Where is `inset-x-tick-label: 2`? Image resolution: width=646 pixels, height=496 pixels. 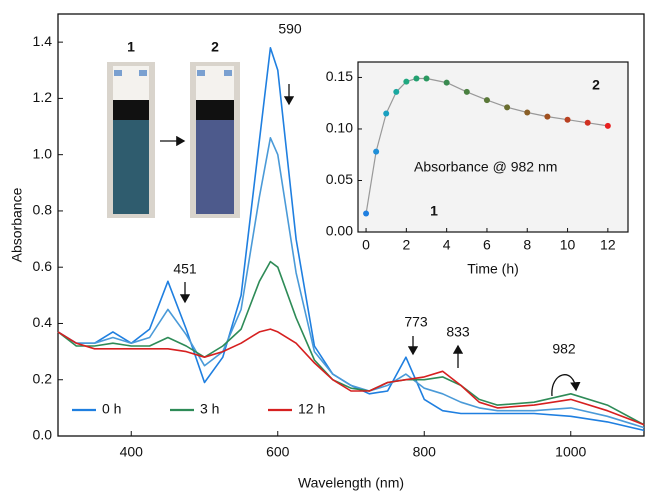 inset-x-tick-label: 2 is located at coordinates (406, 245).